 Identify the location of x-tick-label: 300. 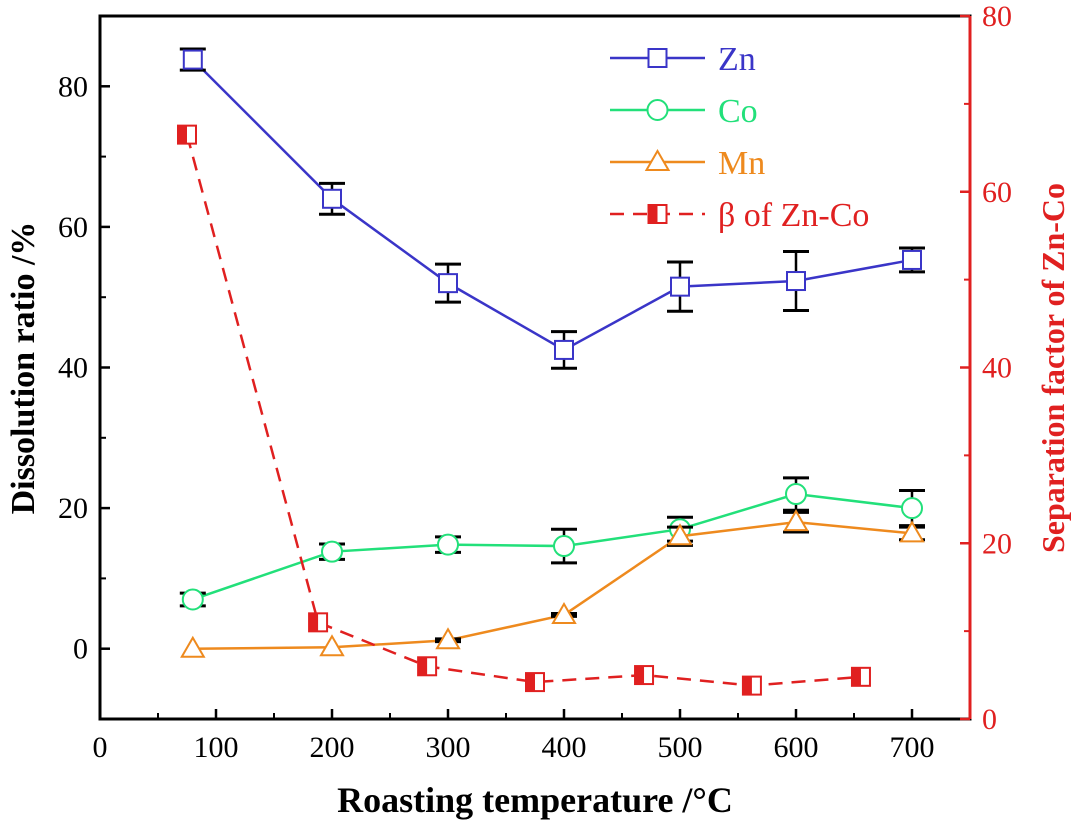
(448, 747).